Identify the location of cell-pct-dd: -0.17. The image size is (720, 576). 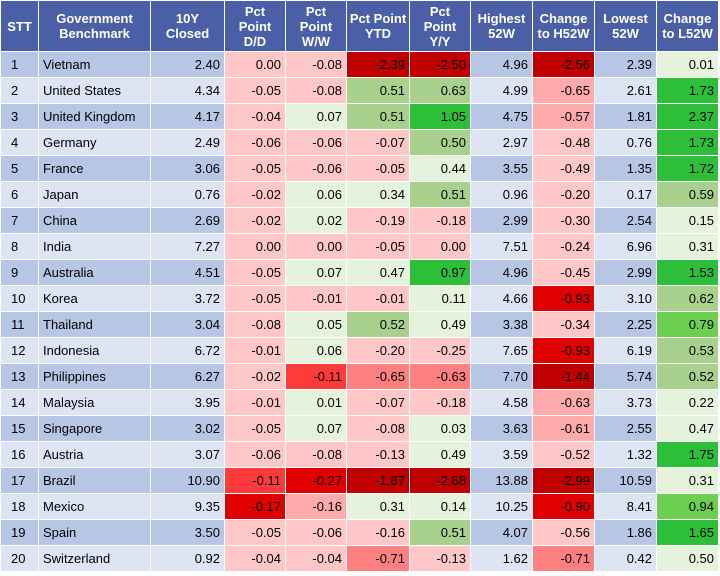
(255, 506).